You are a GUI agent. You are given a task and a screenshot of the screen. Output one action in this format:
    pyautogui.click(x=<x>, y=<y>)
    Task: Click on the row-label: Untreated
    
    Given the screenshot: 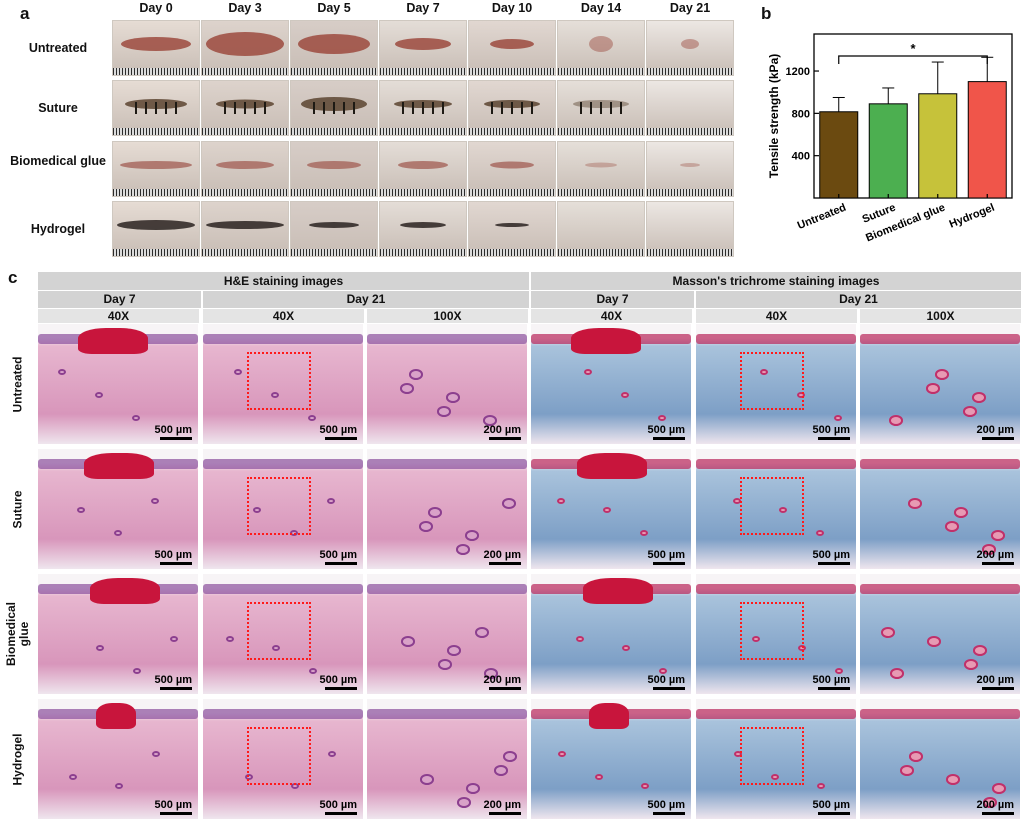 What is the action you would take?
    pyautogui.click(x=58, y=48)
    